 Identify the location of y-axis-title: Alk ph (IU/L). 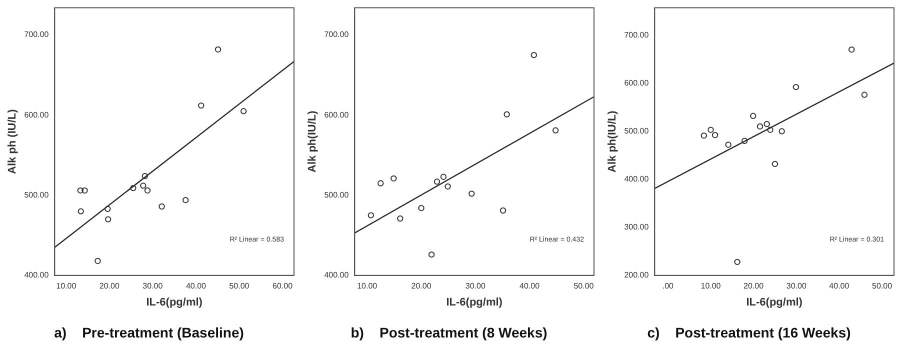
(12, 141).